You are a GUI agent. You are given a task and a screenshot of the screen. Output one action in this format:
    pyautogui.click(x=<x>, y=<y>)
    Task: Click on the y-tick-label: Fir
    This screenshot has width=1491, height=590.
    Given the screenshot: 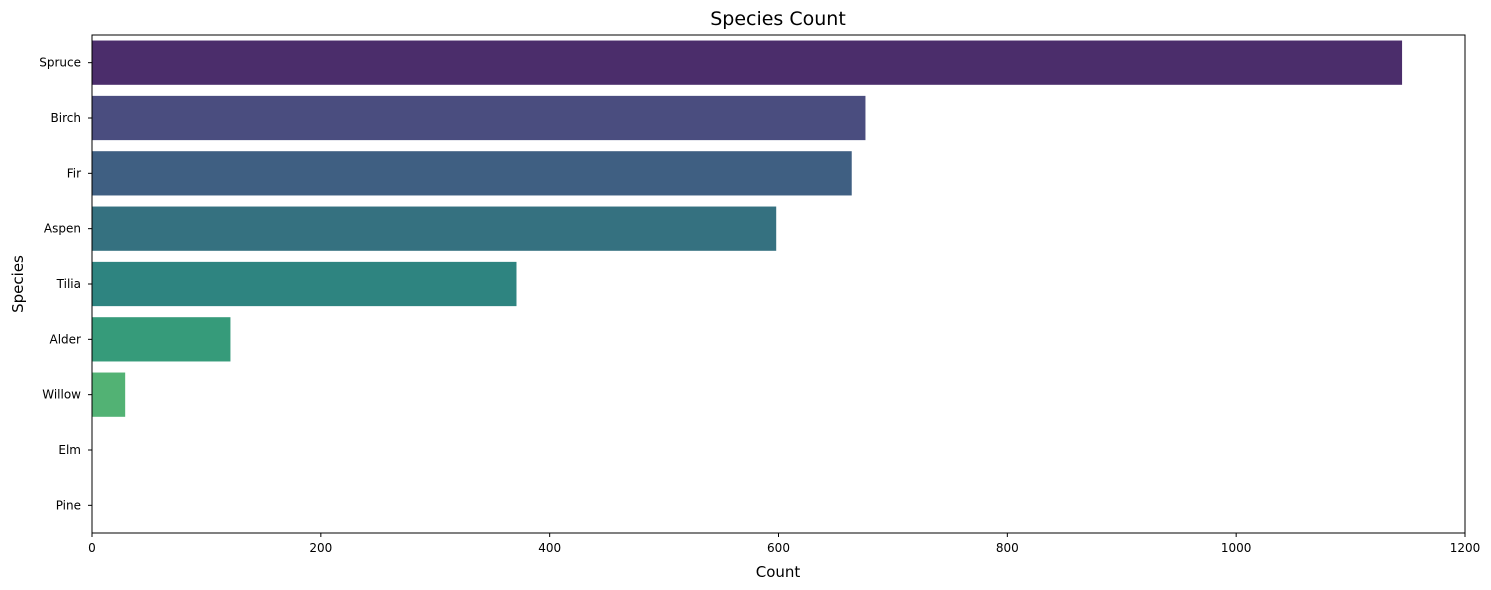 What is the action you would take?
    pyautogui.click(x=74, y=173)
    